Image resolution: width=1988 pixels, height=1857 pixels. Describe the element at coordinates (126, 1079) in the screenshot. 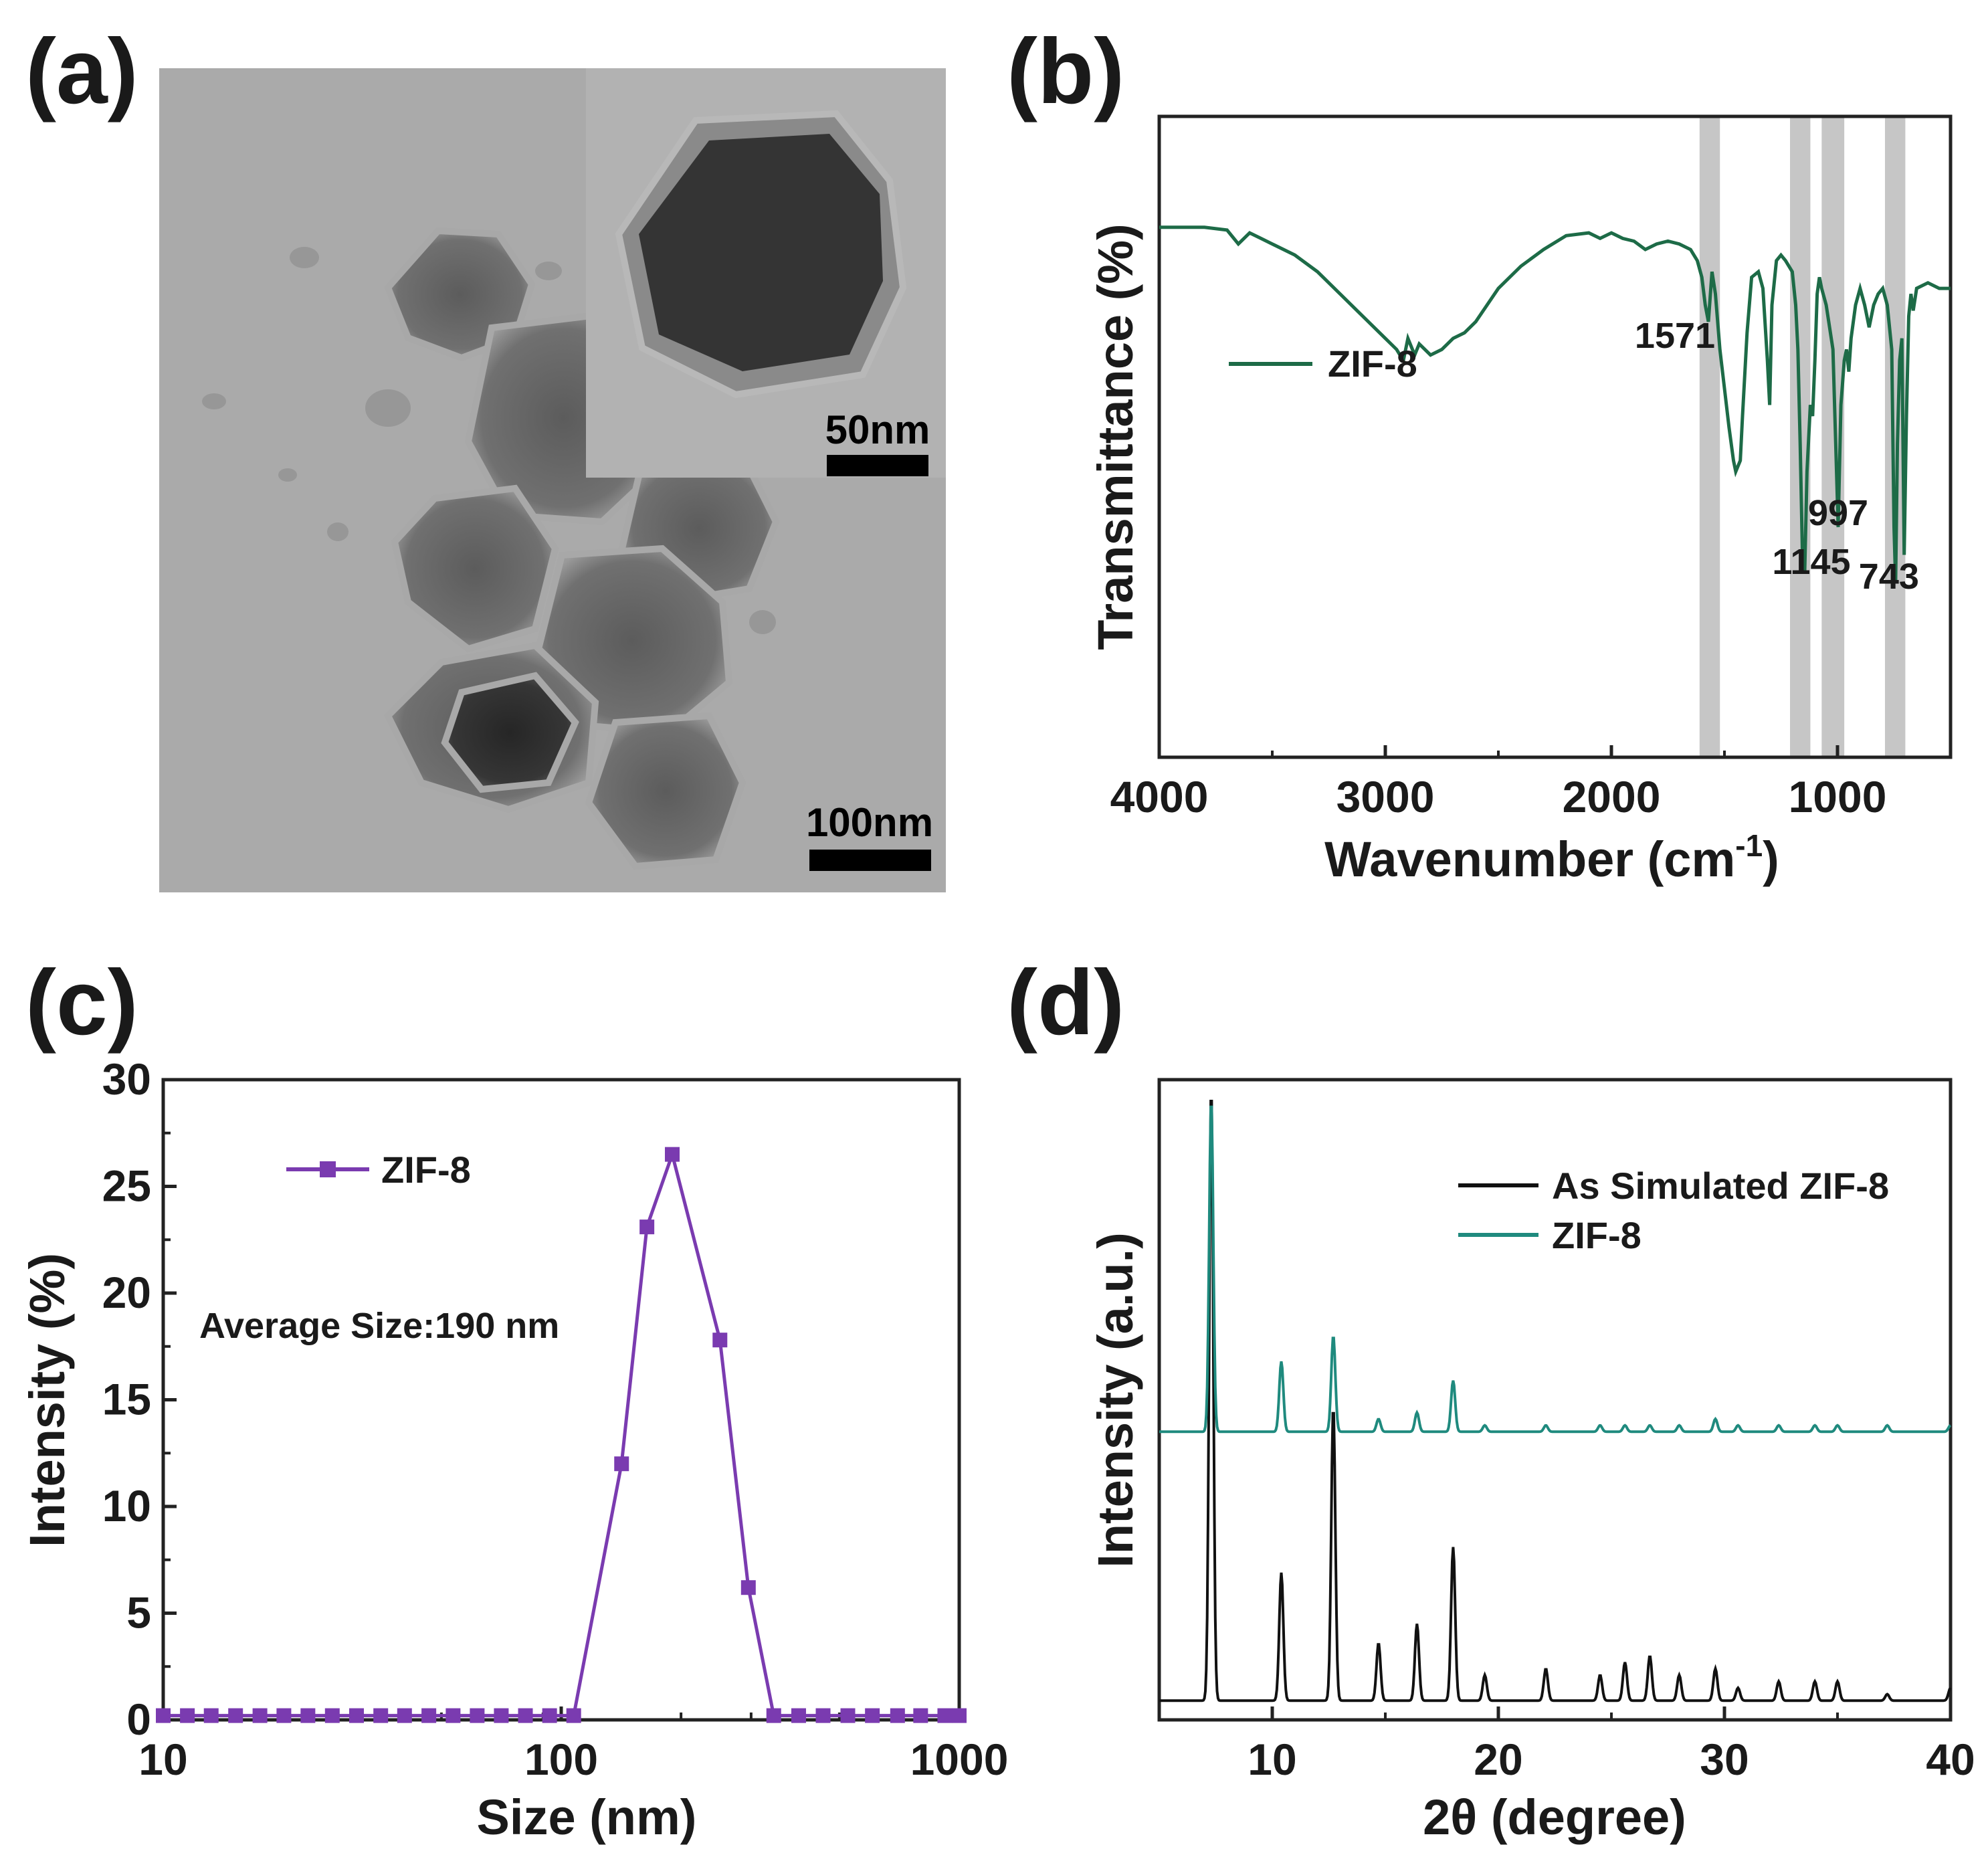

I see `dls-y-tick-label: 30` at that location.